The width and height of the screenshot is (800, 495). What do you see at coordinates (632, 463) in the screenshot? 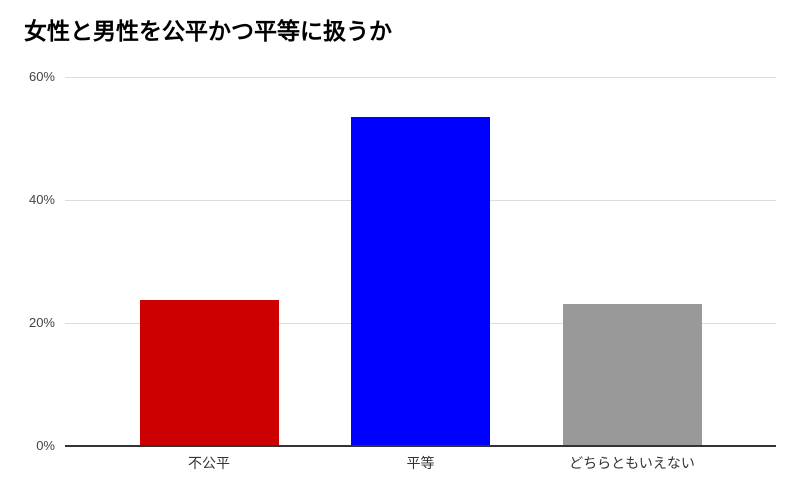
I see `x-axis-category-label: どちらともいえない` at bounding box center [632, 463].